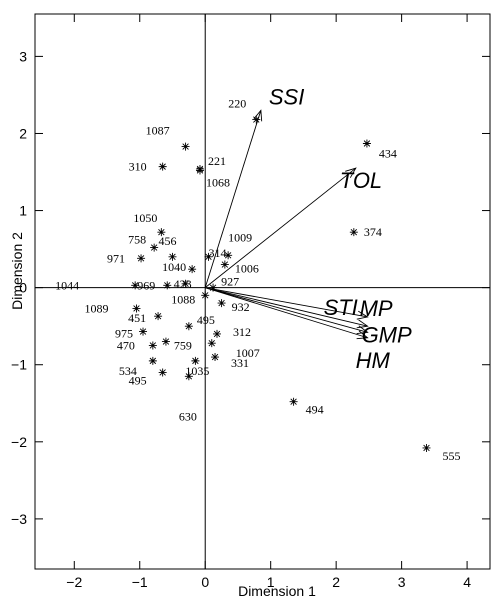  Describe the element at coordinates (280, 227) in the screenshot. I see `vector-tol-line` at that location.